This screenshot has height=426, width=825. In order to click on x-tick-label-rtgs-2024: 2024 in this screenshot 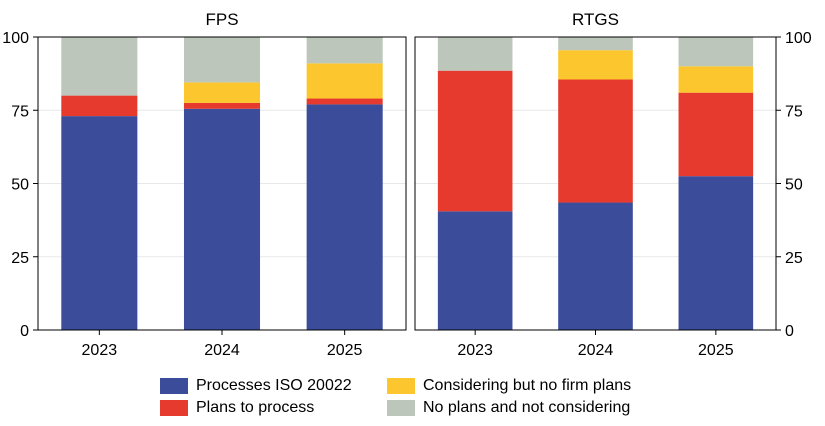, I will do `click(596, 350)`.